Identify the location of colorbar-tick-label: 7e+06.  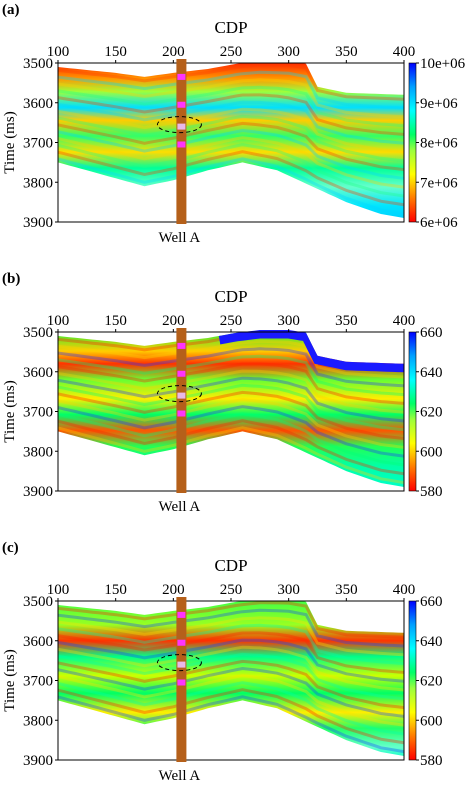
(439, 183).